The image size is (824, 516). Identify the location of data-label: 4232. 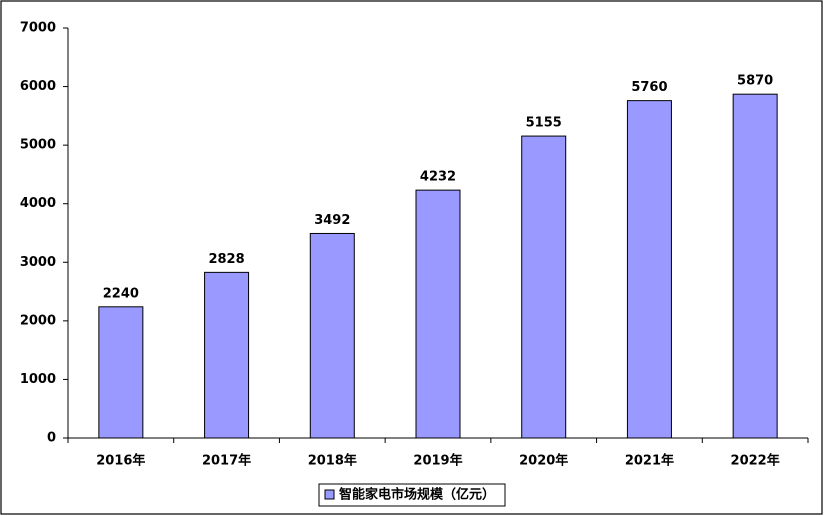
(438, 177).